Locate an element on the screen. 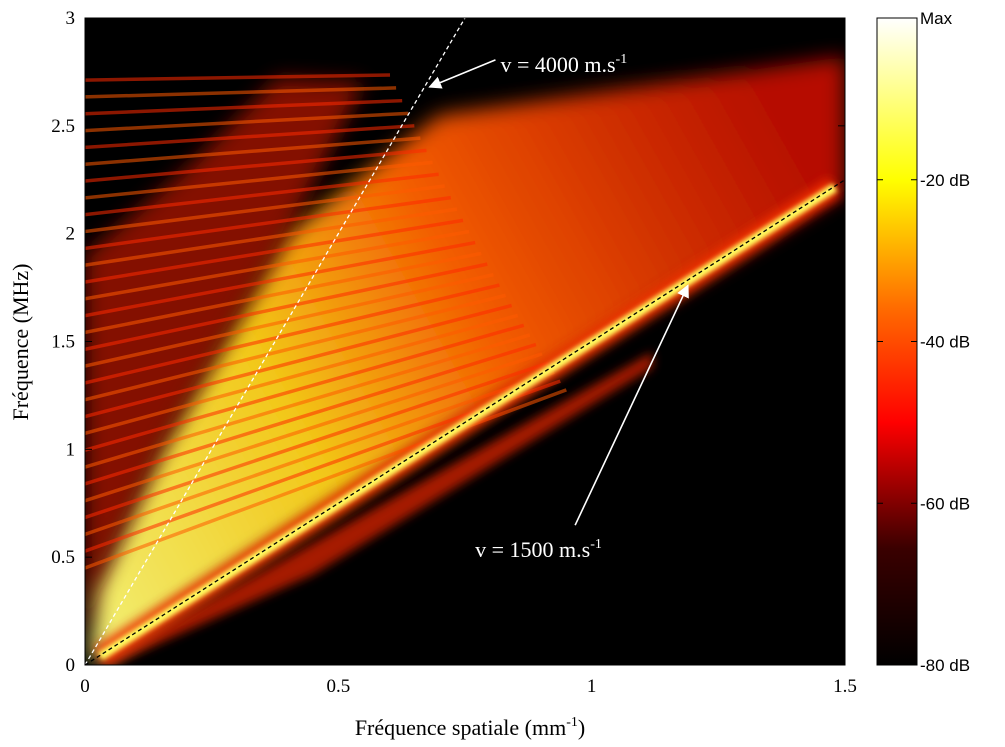 The image size is (1005, 747). annotation-label: v = 4000 m.s-1 is located at coordinates (563, 64).